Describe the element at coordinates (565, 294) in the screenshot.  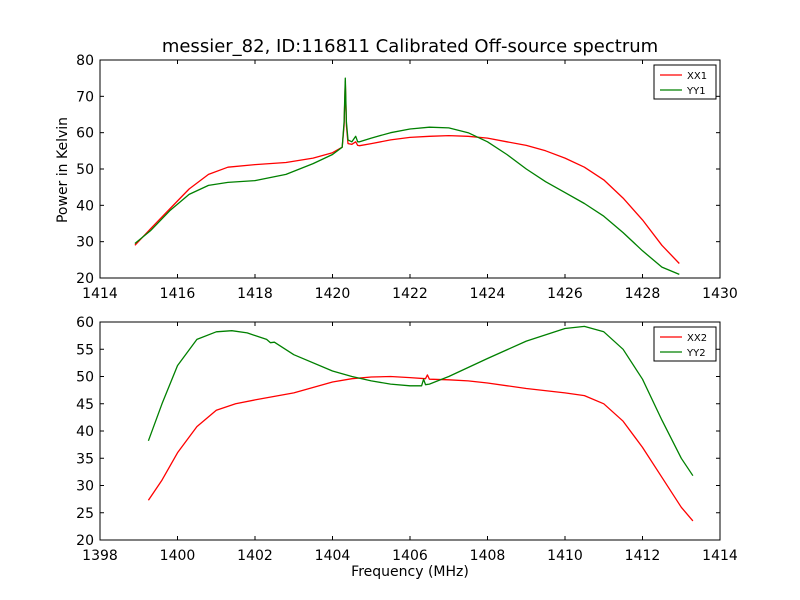
I see `top-x-tick-label: 1426` at that location.